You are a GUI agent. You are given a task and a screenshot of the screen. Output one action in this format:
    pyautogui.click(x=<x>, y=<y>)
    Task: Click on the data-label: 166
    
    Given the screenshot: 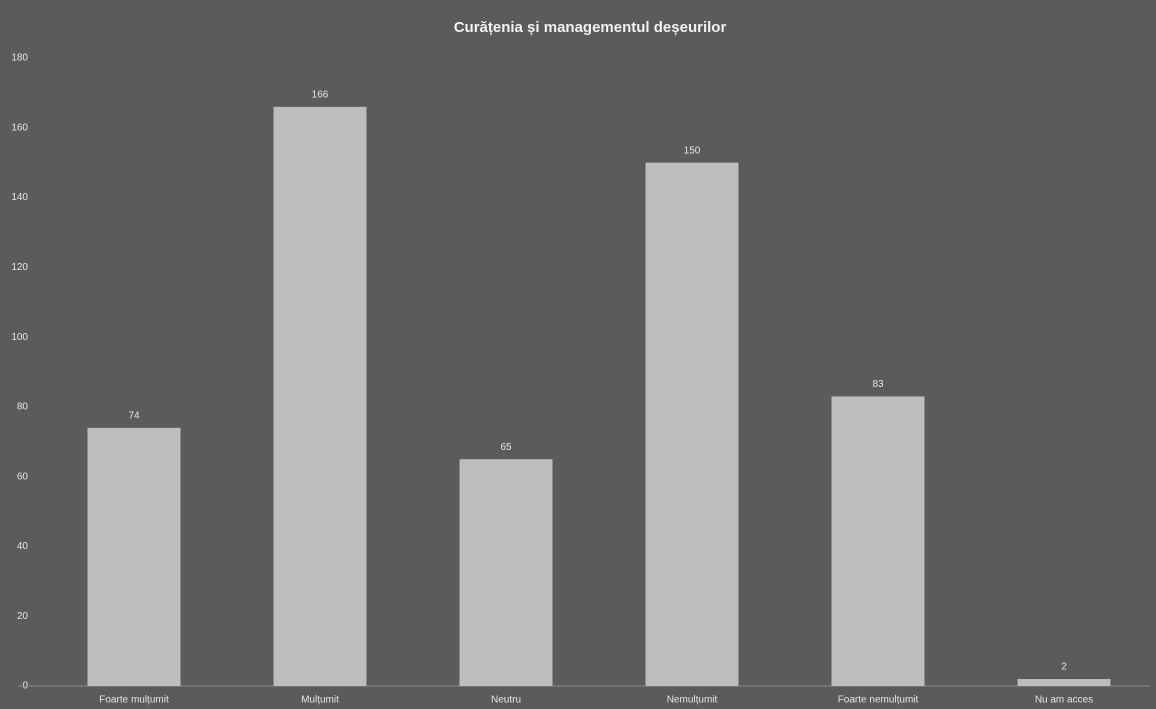 What is the action you would take?
    pyautogui.click(x=320, y=94)
    